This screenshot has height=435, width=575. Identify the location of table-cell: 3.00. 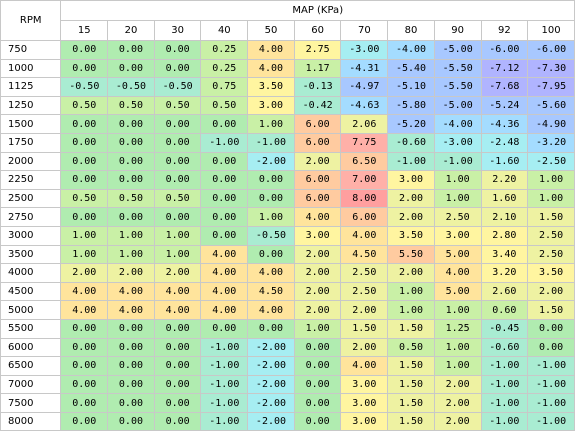
(364, 421).